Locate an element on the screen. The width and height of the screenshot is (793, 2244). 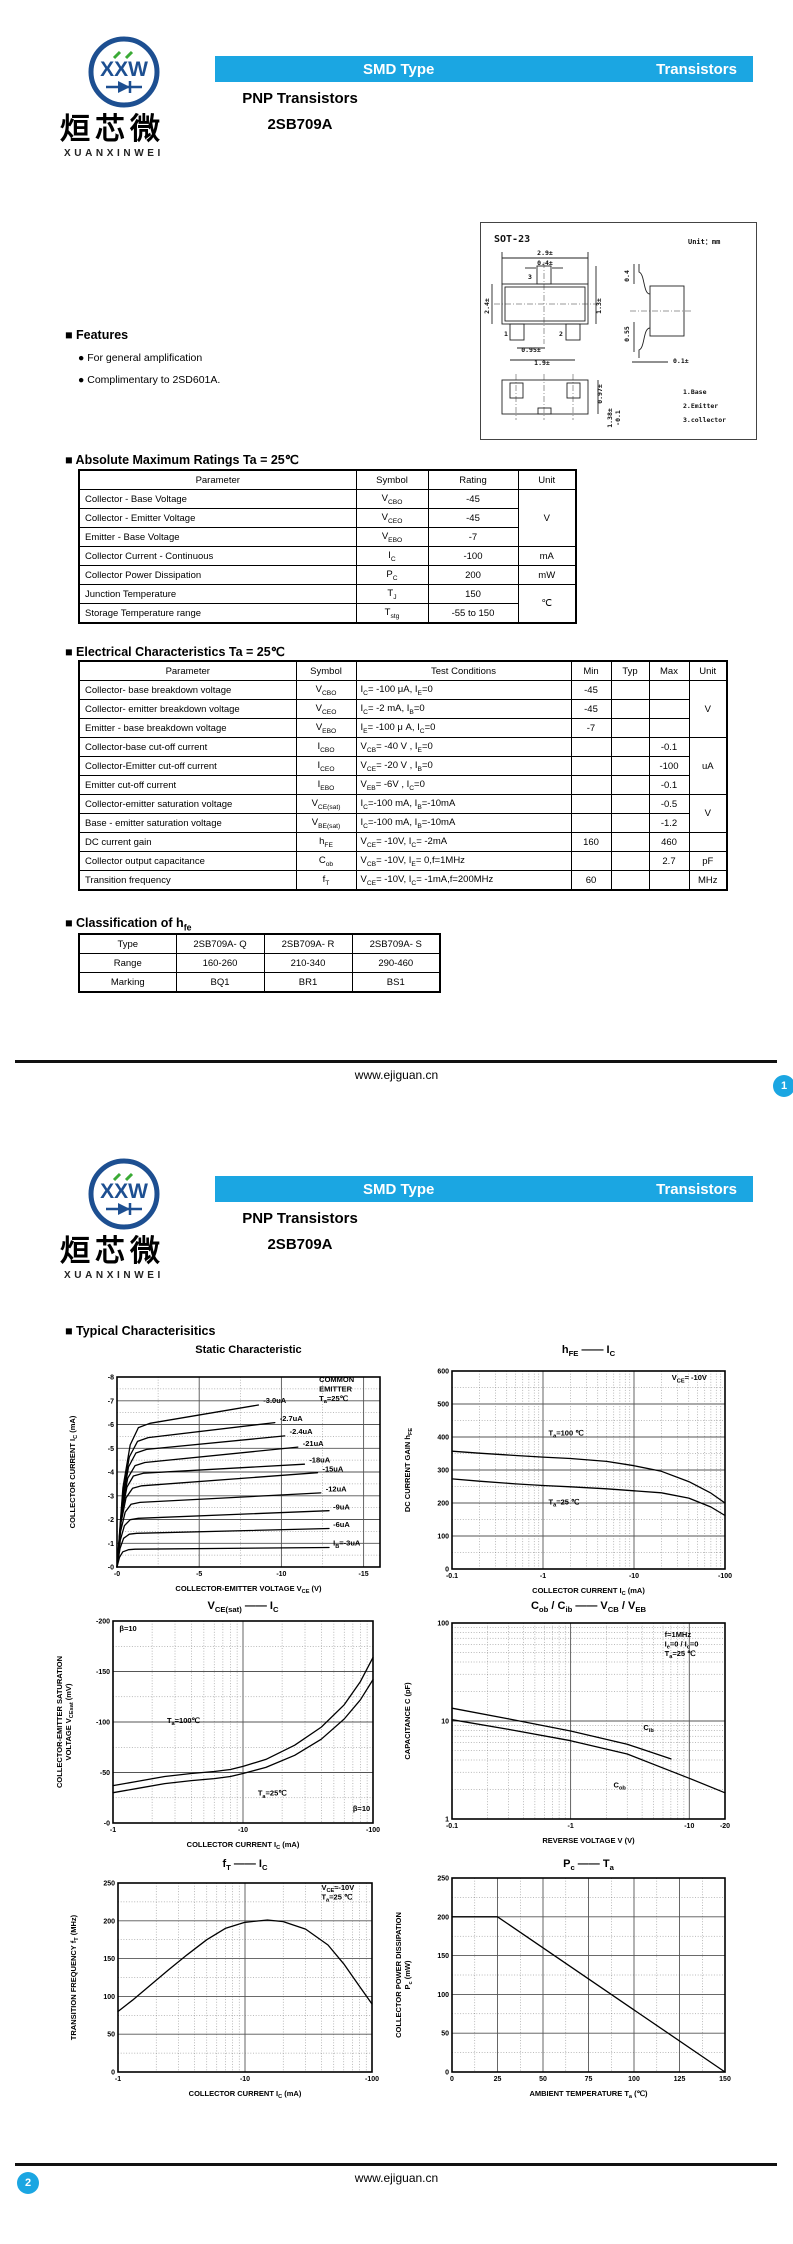
dimension-label: 2 is located at coordinates (561, 334).